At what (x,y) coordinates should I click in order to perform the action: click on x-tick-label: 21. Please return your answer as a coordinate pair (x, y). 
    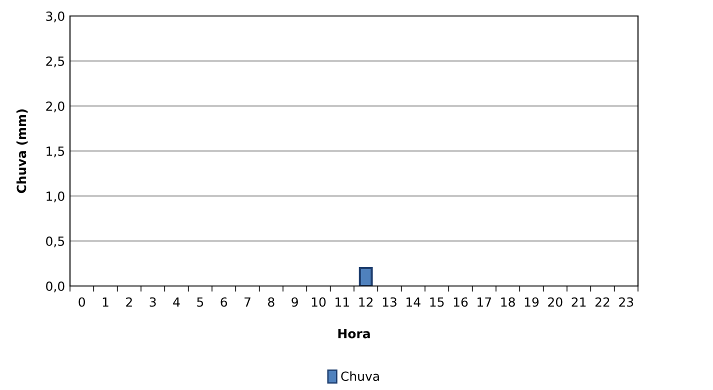
    Looking at the image, I should click on (579, 302).